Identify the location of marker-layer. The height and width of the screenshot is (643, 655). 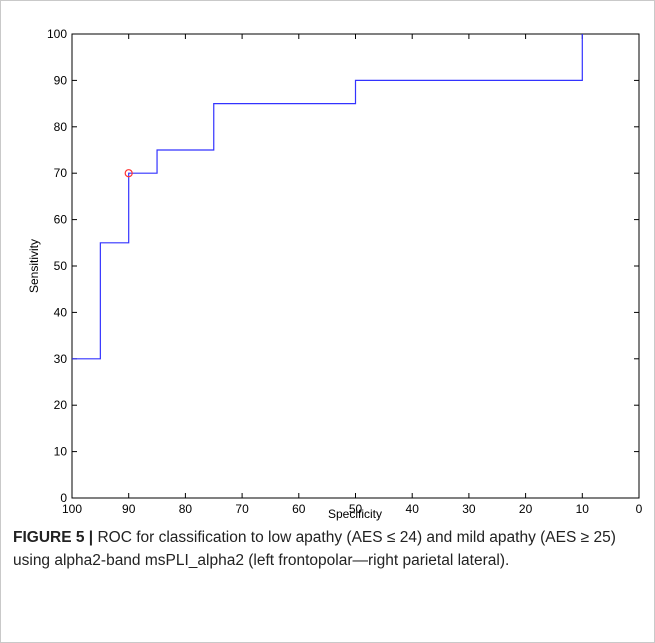
(128, 173).